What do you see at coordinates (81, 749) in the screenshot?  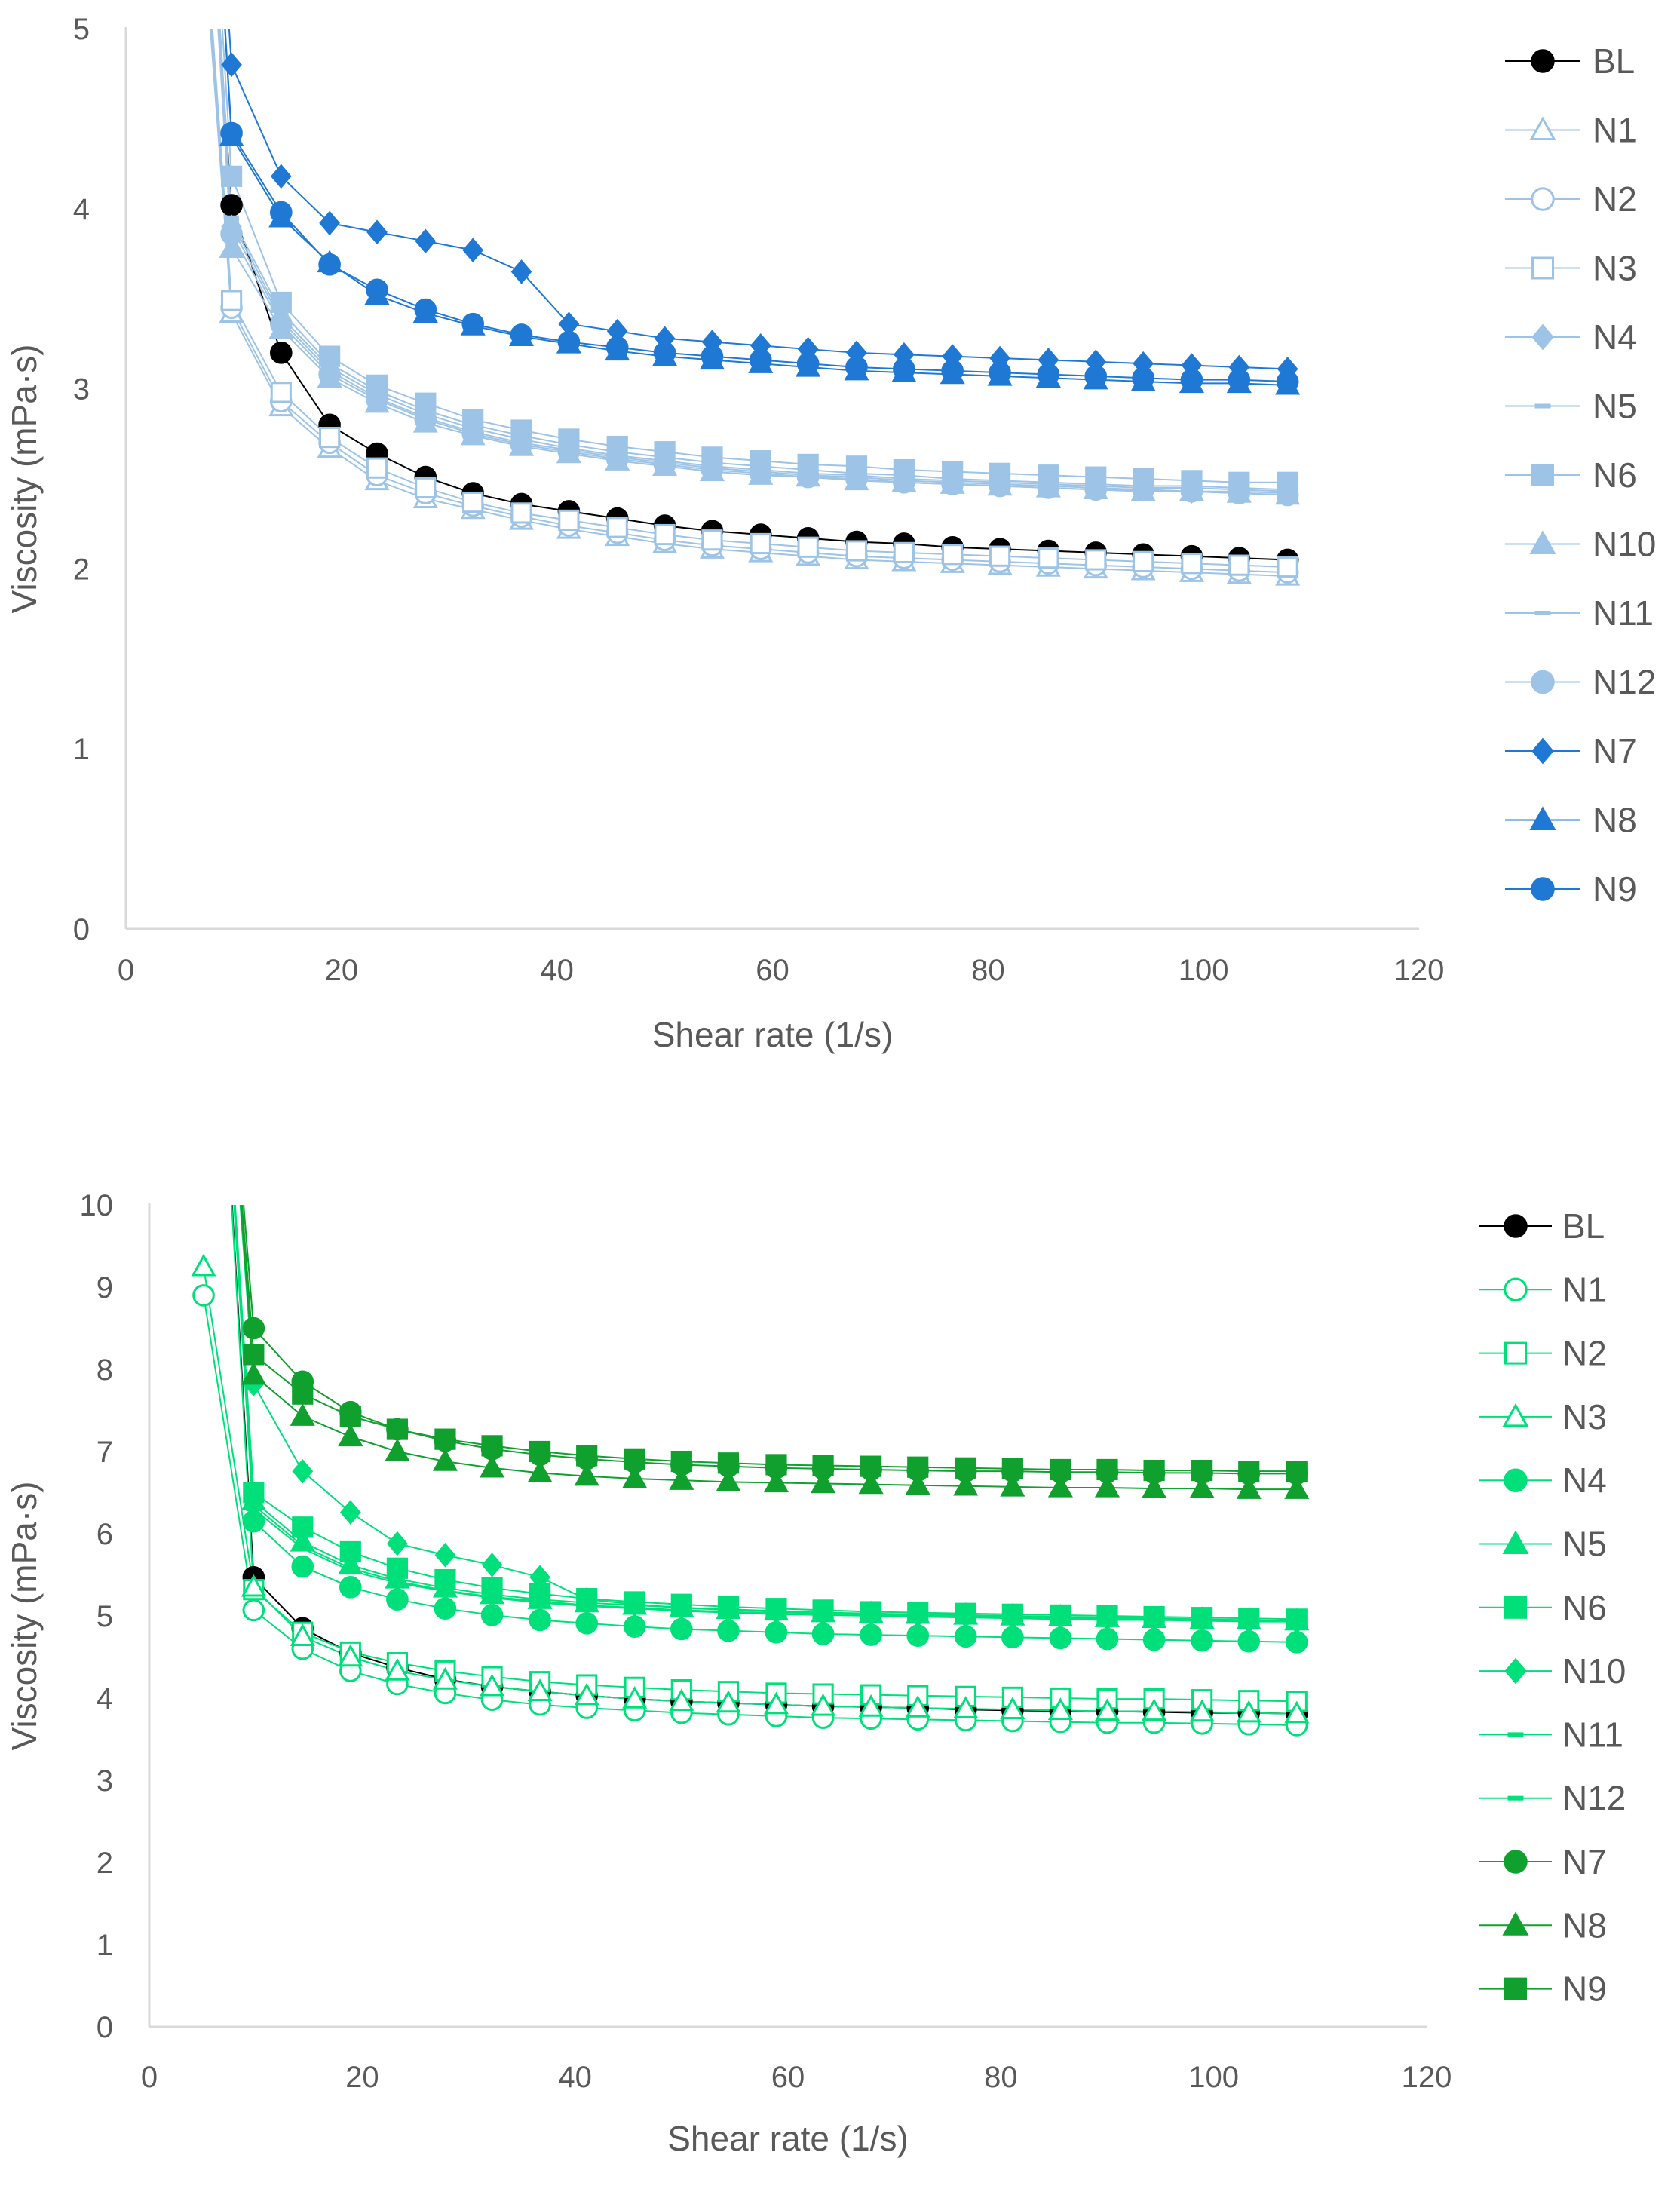 I see `y-tick-label: 1` at bounding box center [81, 749].